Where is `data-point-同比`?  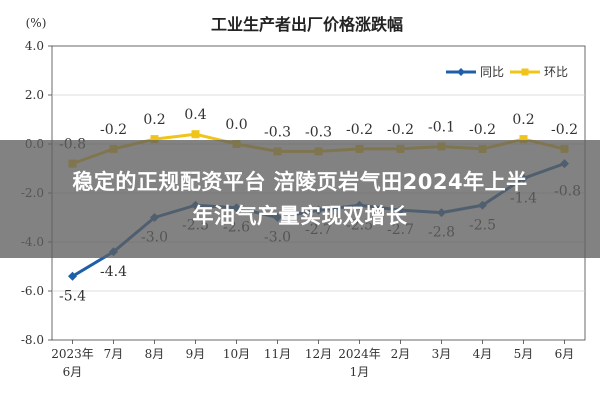 data-point-同比 is located at coordinates (72, 276).